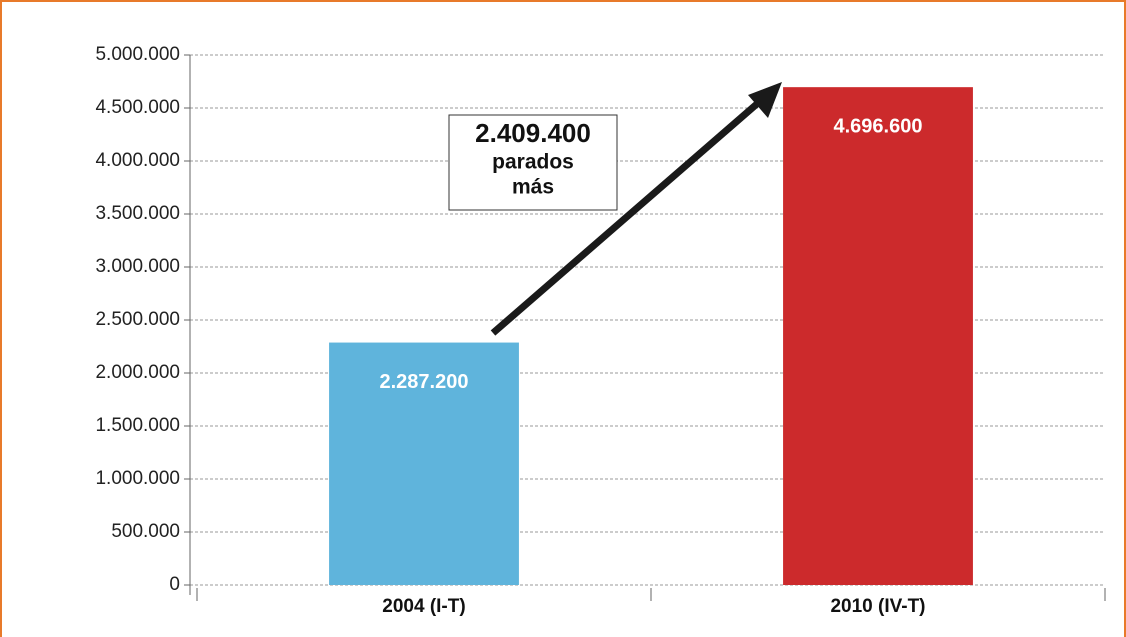 The width and height of the screenshot is (1126, 637). Describe the element at coordinates (877, 606) in the screenshot. I see `x-tick-label: 2010 (IV-T)` at that location.